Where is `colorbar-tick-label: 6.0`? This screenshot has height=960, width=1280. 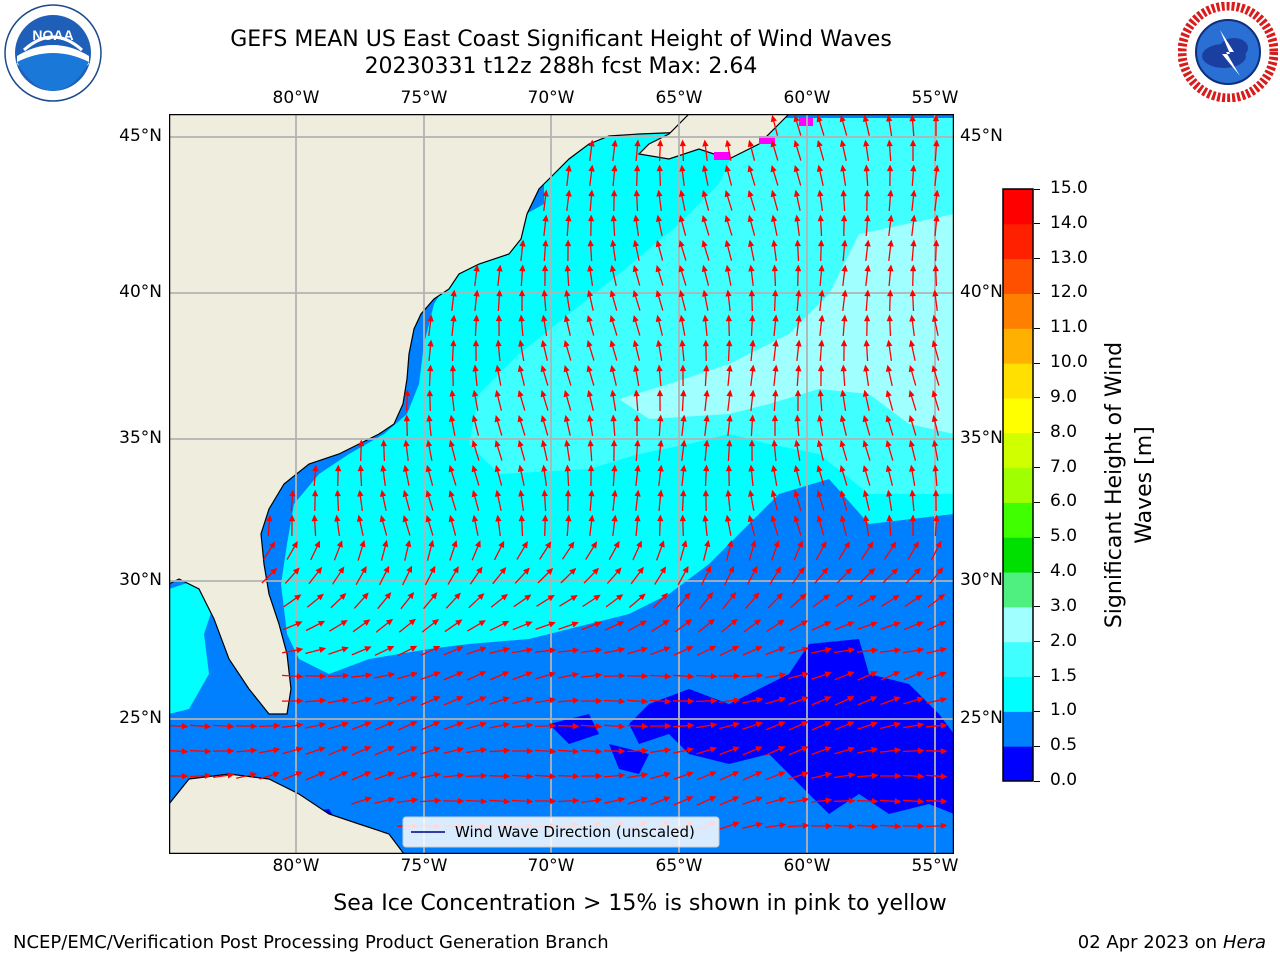
colorbar-tick-label: 6.0 is located at coordinates (1064, 501).